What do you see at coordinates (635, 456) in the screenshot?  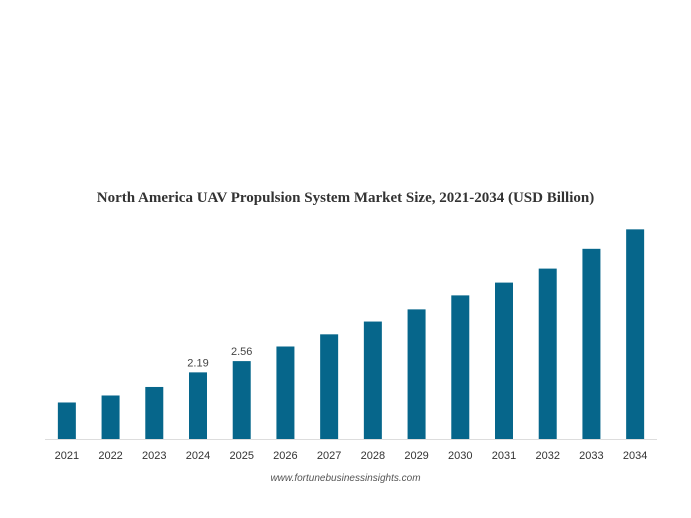 I see `x-tick-label-2034: 2034` at bounding box center [635, 456].